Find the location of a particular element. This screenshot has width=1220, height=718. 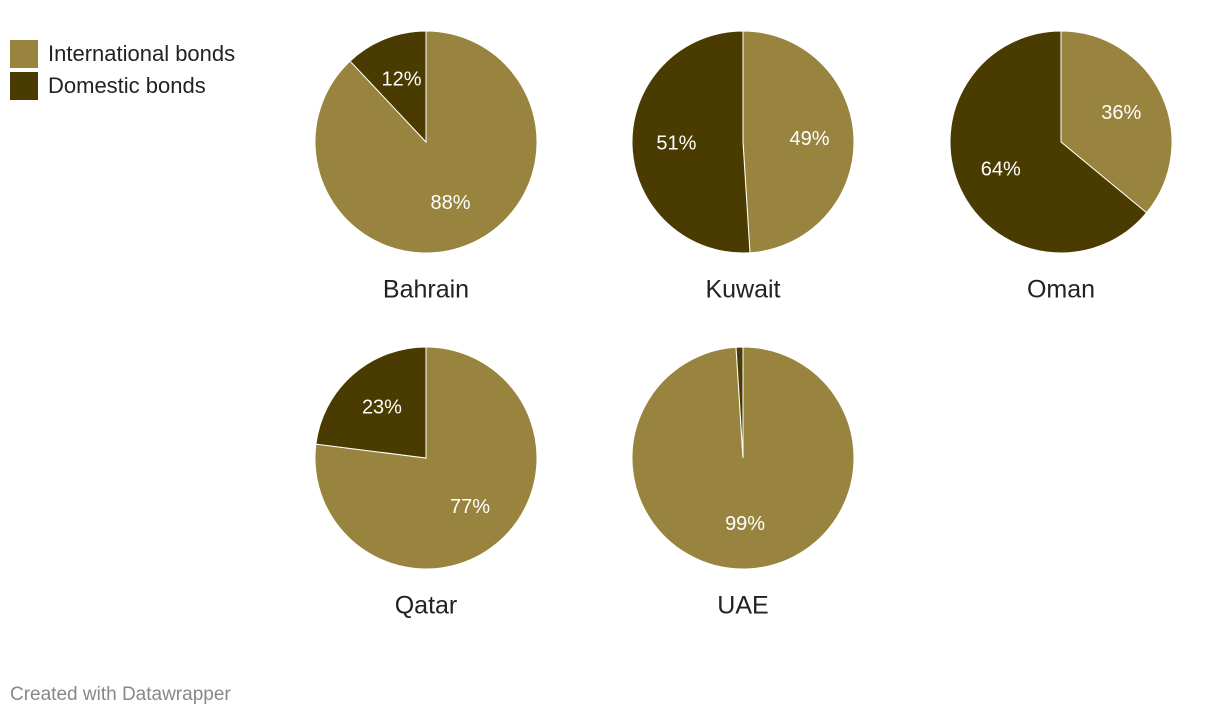

legend-label: Domestic bonds is located at coordinates (127, 85).